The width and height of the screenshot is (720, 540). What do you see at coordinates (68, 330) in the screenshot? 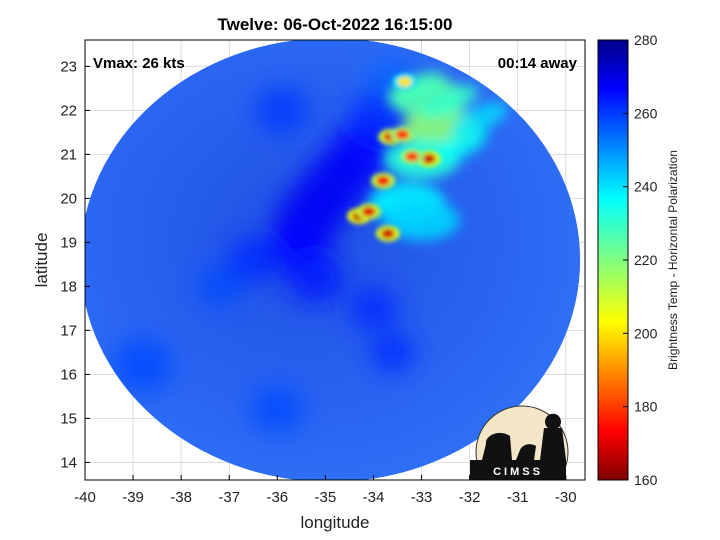
I see `y-tick-label: 17` at bounding box center [68, 330].